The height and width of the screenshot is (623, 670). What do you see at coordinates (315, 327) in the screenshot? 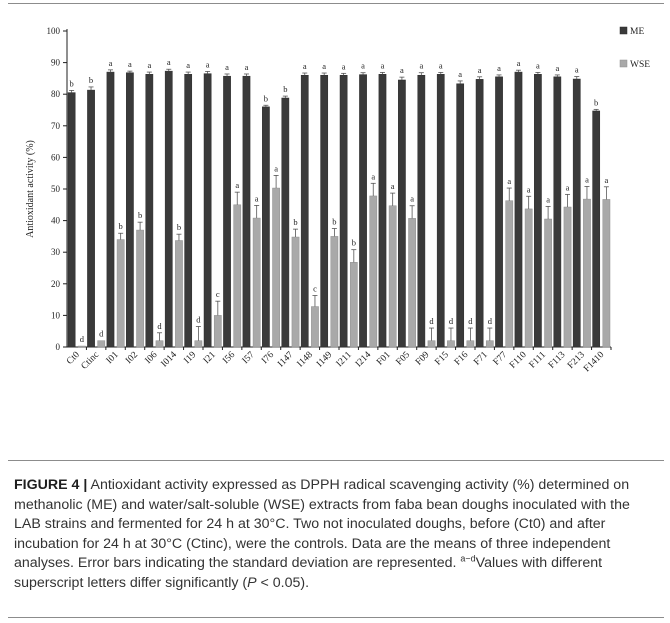
I see `bar-wse-i148` at bounding box center [315, 327].